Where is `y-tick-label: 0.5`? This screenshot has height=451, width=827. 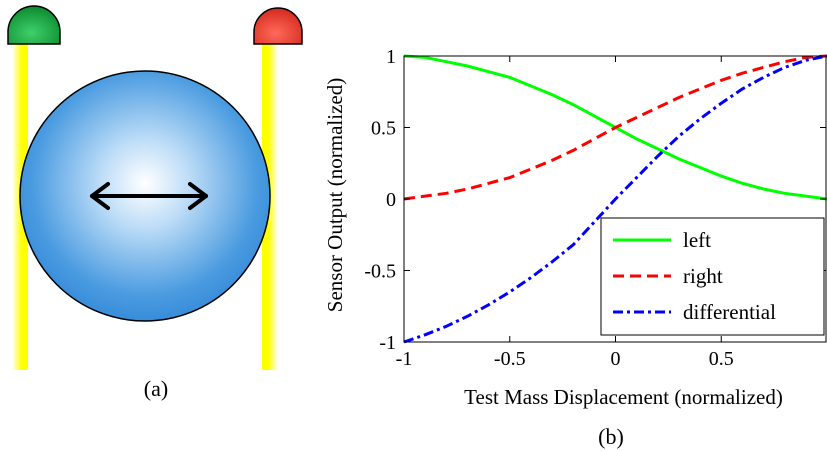 y-tick-label: 0.5 is located at coordinates (383, 129).